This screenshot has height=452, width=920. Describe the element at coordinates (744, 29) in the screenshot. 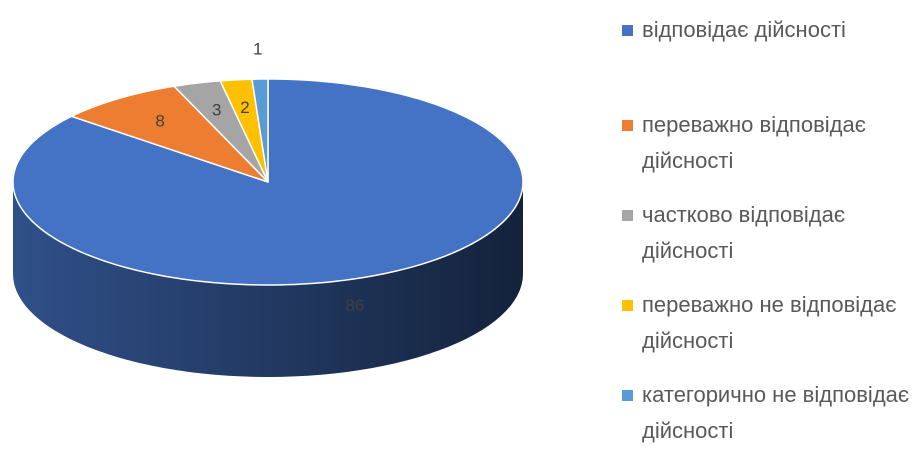

I see `legend-label: відповідає дійсності` at that location.